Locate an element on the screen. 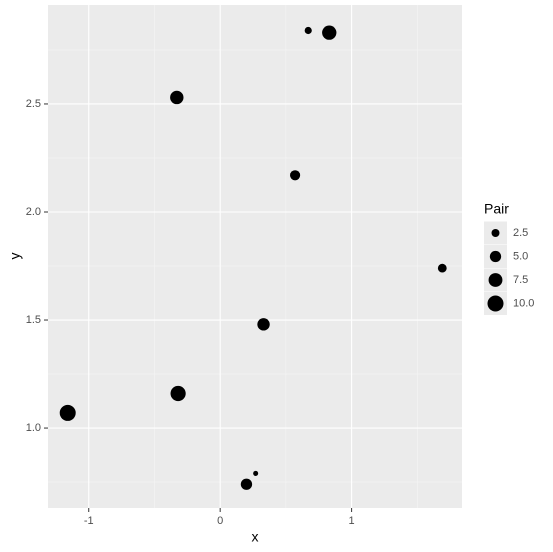 This screenshot has width=553, height=552. legend-label: 2.5 is located at coordinates (520, 233).